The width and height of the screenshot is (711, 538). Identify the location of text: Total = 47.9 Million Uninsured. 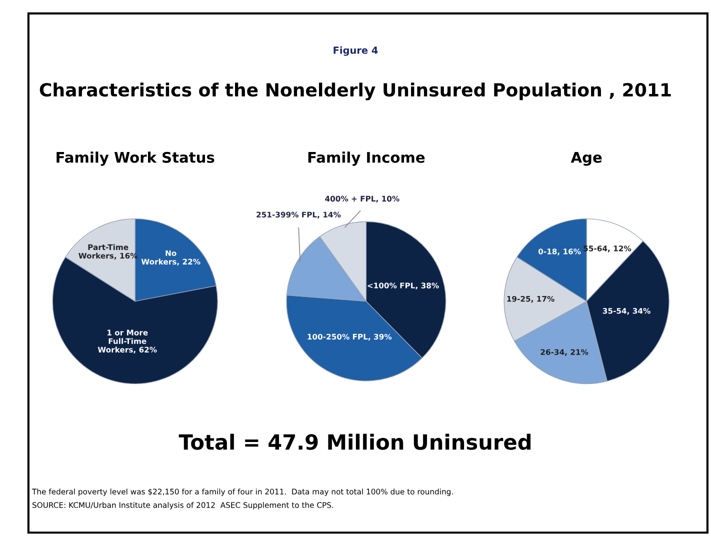
(354, 442).